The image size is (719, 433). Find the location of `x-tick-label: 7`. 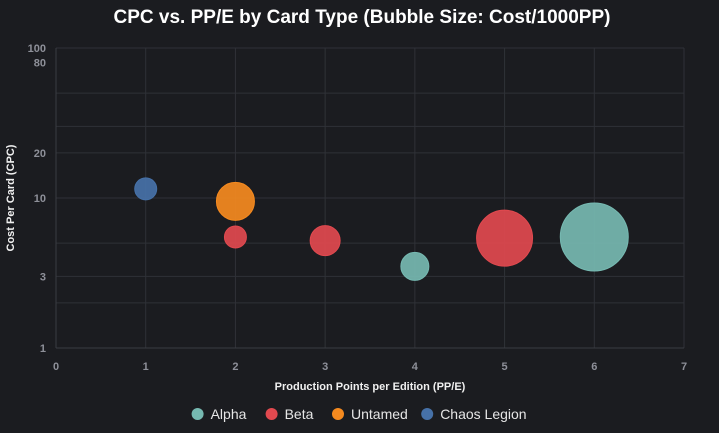

x-tick-label: 7 is located at coordinates (684, 367).